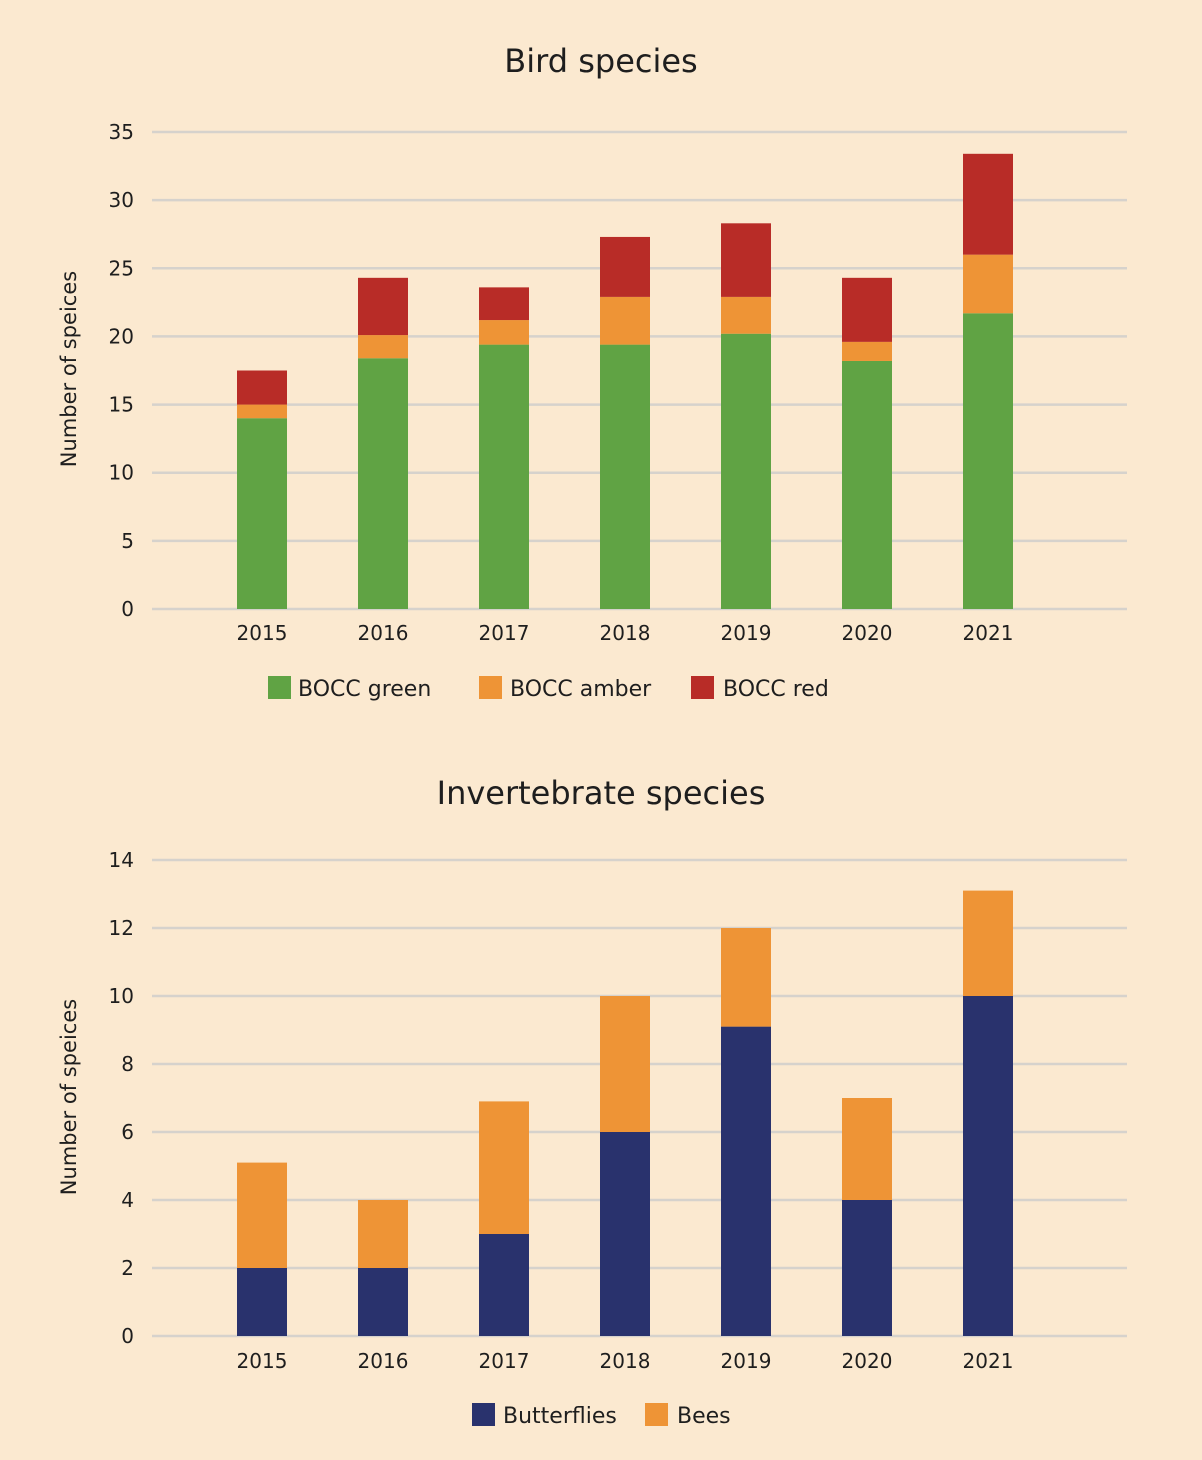 This screenshot has width=1202, height=1460. Describe the element at coordinates (625, 266) in the screenshot. I see `bar-bocc-red-2018` at that location.